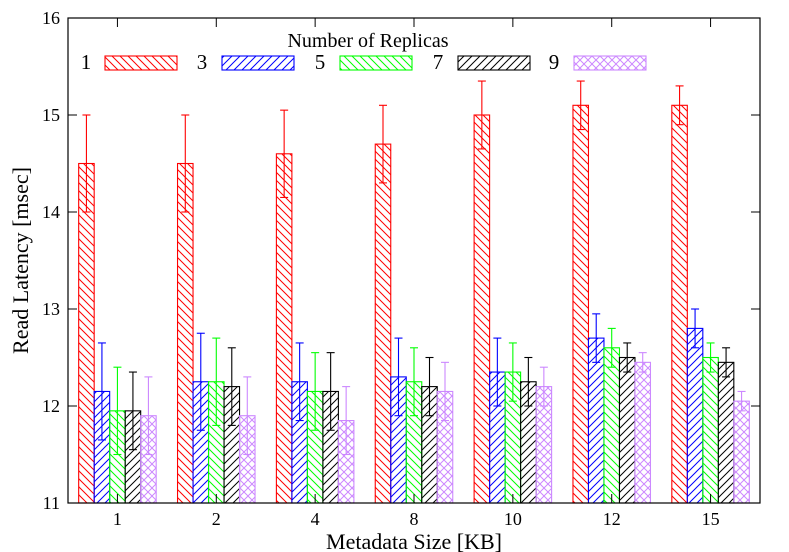  I want to click on legend: Number of Replicas 1 3 5 7 9, so click(364, 52).